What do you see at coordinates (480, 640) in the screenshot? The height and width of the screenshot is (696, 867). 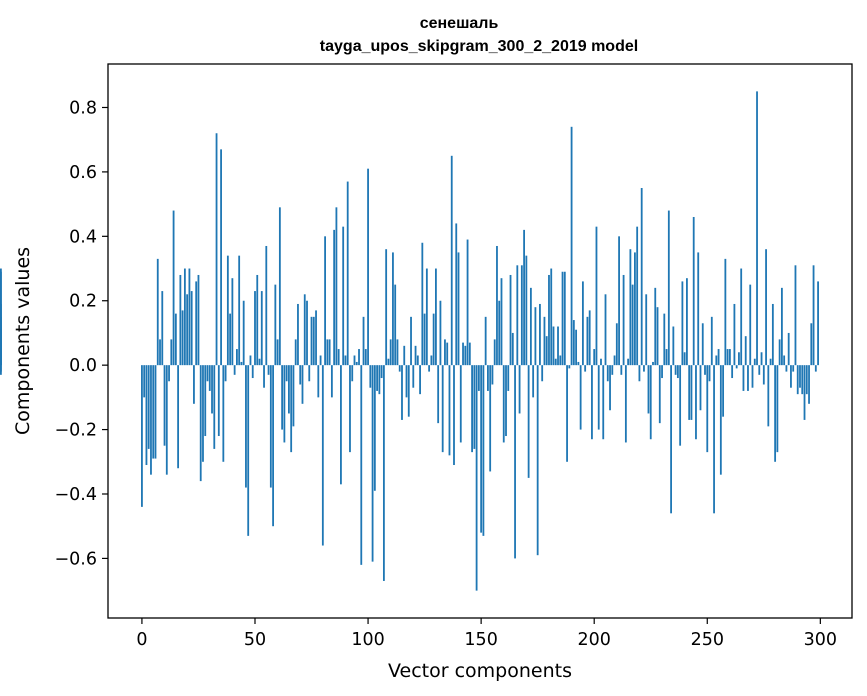 I see `x-tick-label: 150` at bounding box center [480, 640].